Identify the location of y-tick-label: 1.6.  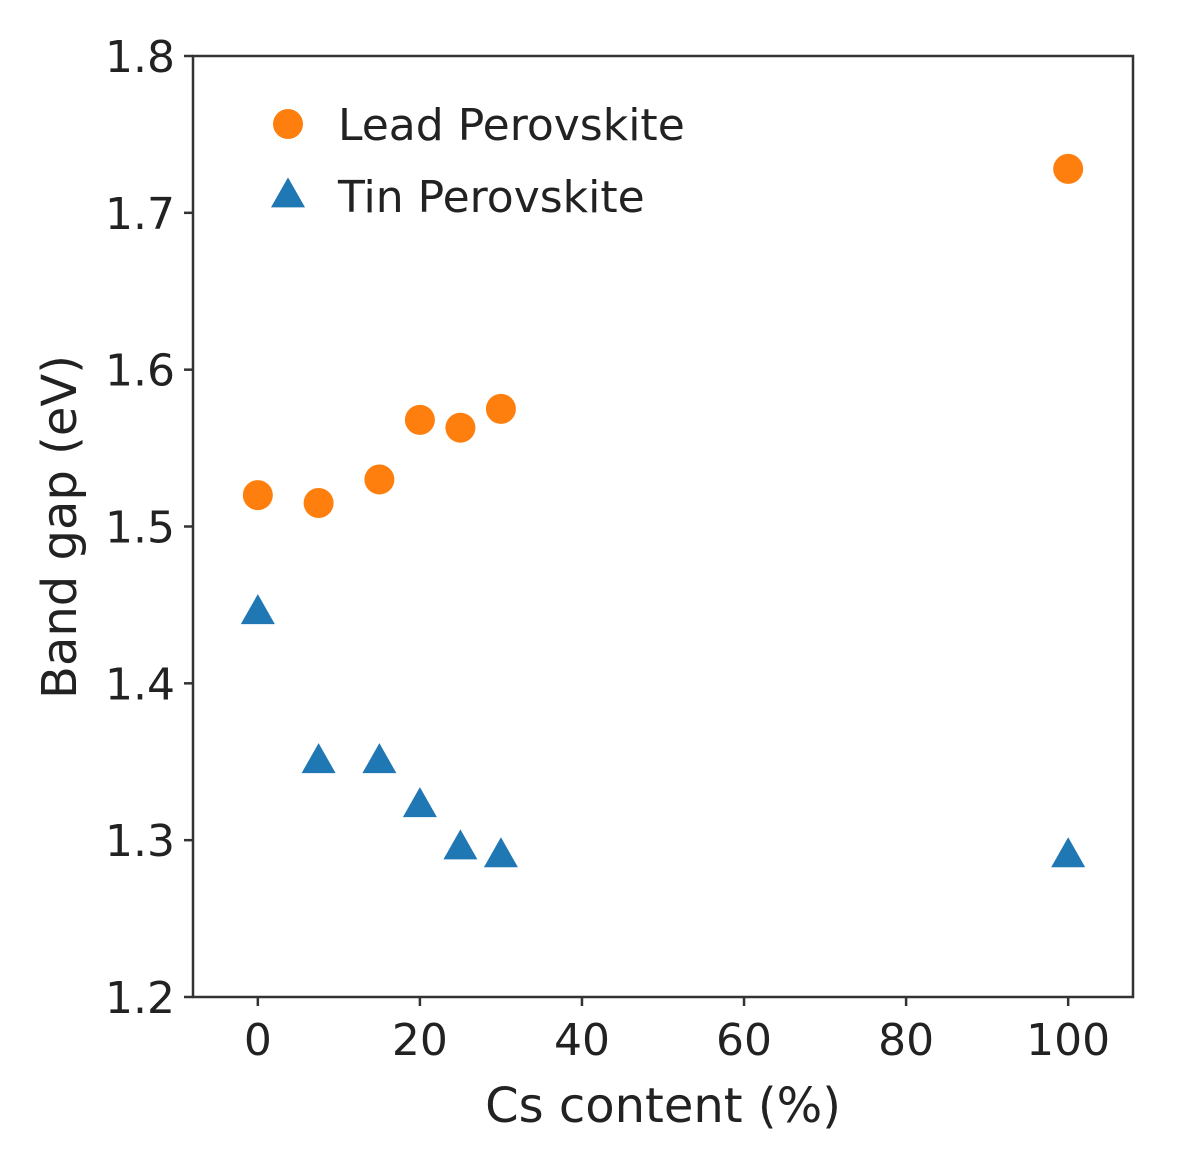
(140, 371).